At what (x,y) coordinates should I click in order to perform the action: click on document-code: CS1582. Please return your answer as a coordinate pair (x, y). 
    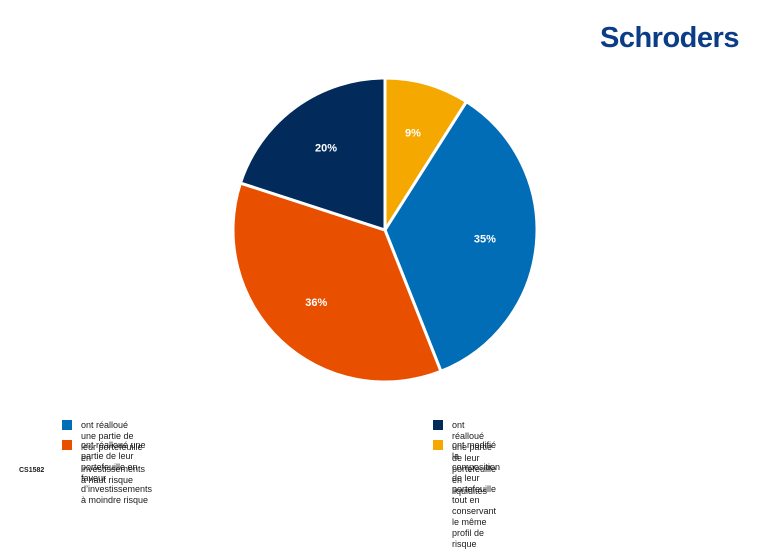
    Looking at the image, I should click on (32, 470).